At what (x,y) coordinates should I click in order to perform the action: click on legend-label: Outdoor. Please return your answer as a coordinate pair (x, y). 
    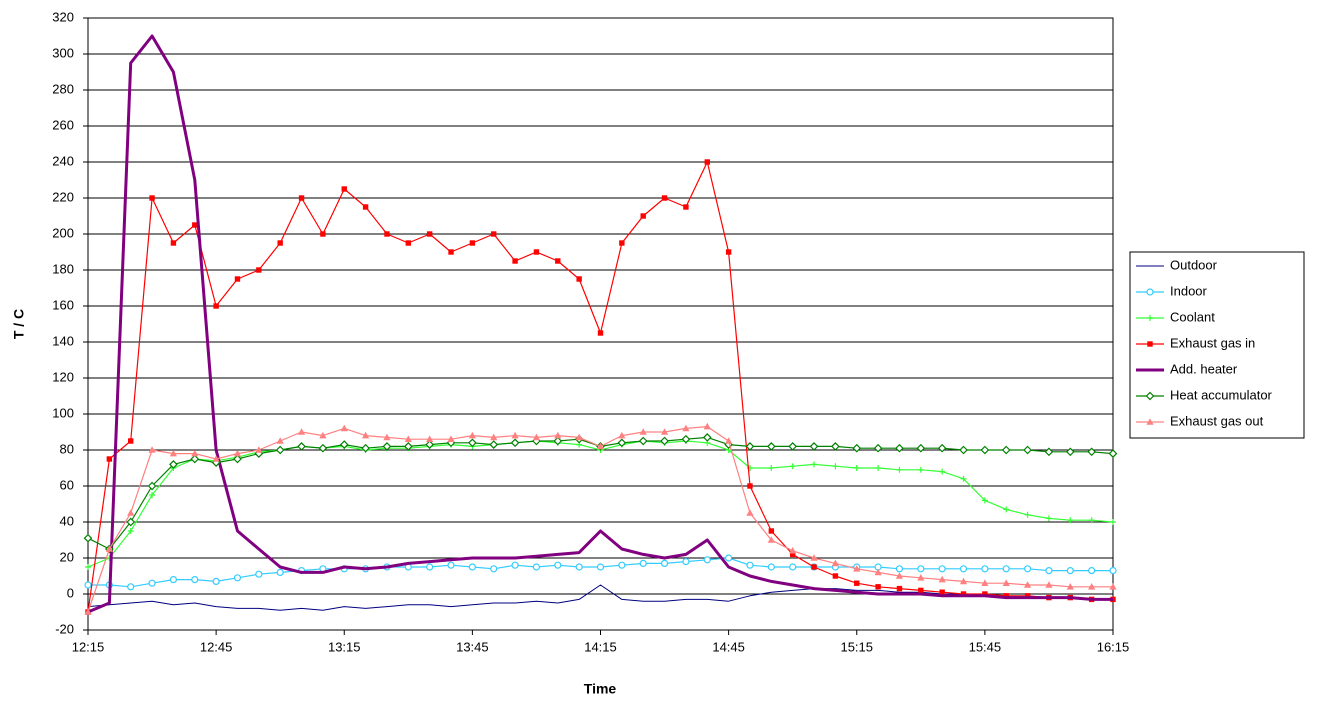
    Looking at the image, I should click on (1194, 264).